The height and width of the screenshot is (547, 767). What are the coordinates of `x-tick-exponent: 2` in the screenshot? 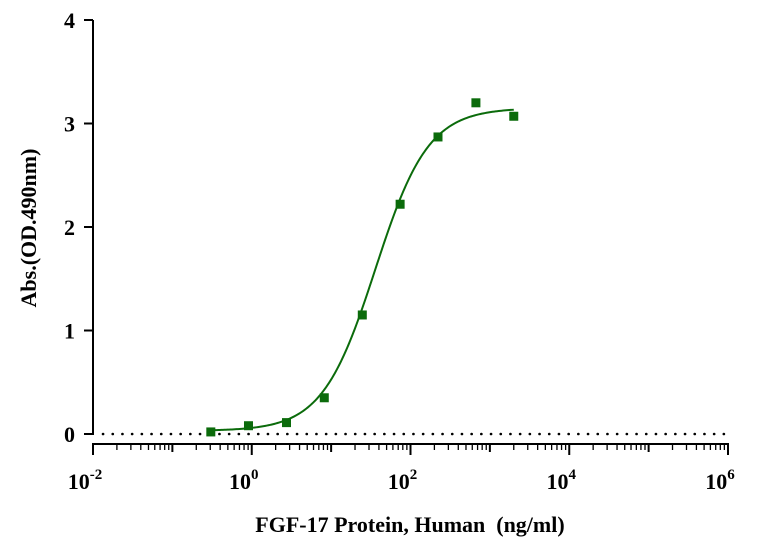 It's located at (414, 475).